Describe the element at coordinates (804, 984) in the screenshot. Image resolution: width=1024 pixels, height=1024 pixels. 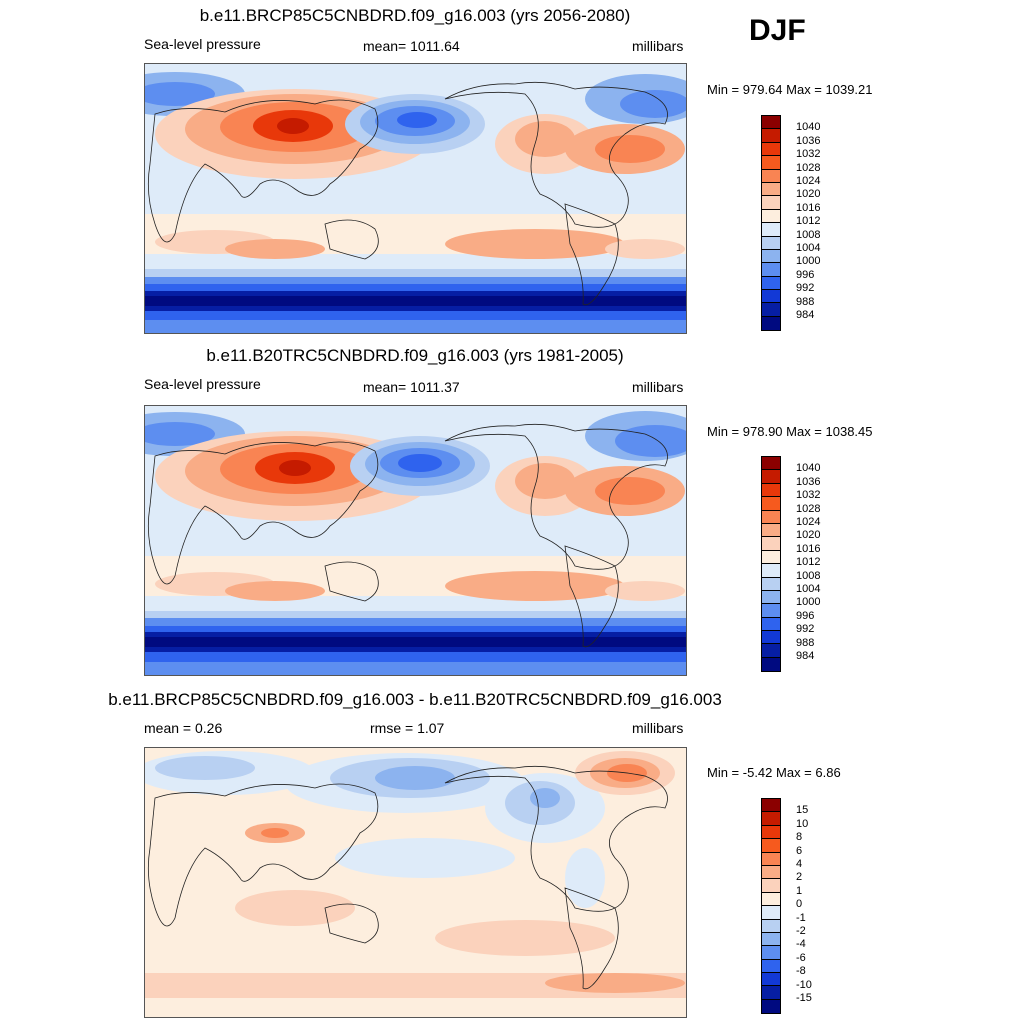
I see `colorbar-tick-label: -10` at that location.